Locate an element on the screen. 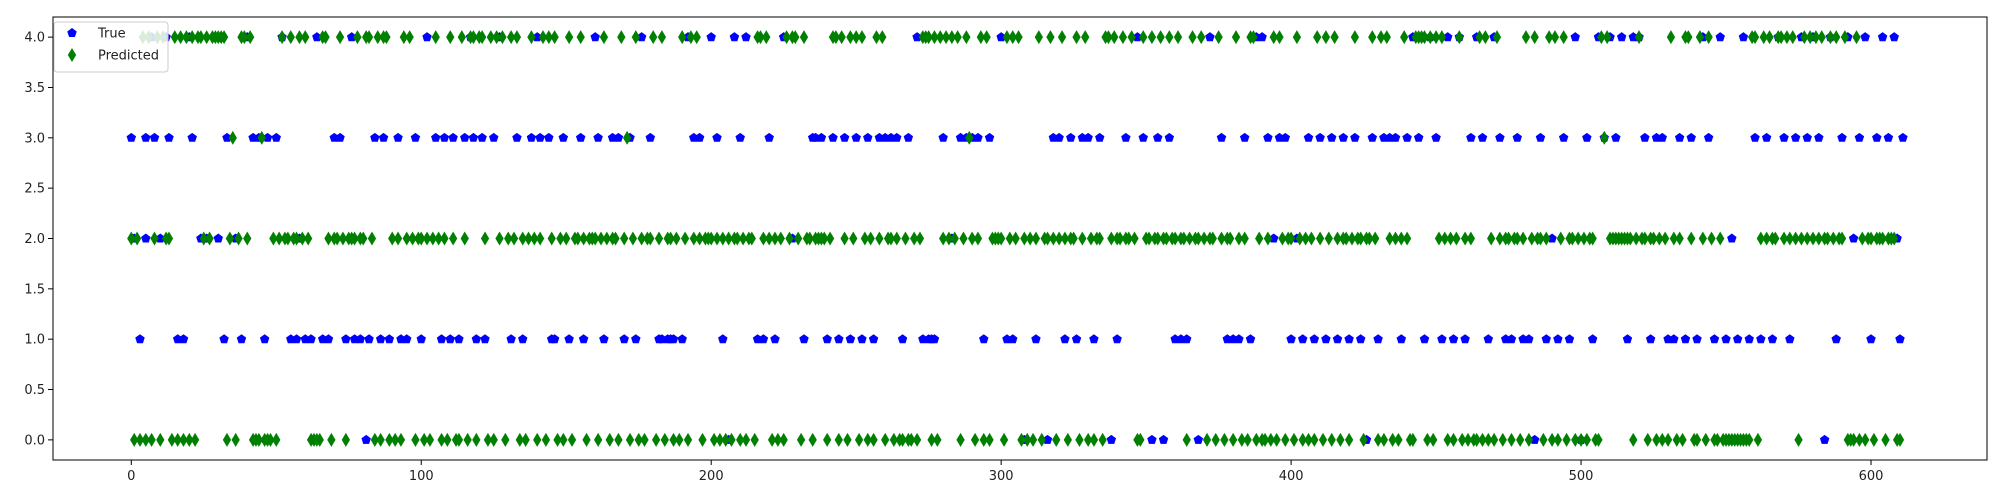 The width and height of the screenshot is (2000, 500). y-tick-label: 4.0 is located at coordinates (34, 38).